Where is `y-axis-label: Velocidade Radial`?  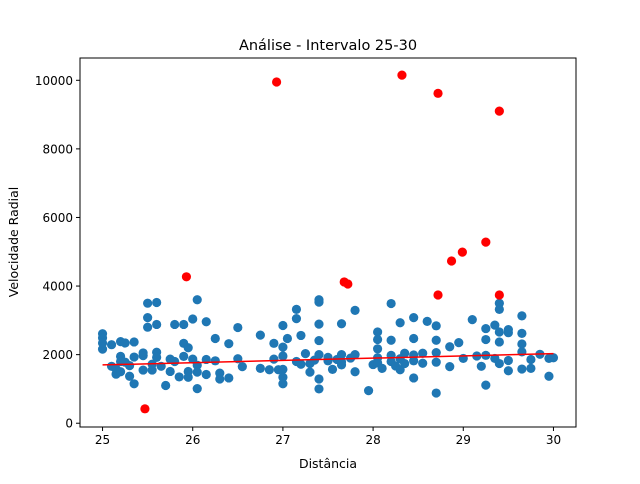
y-axis-label: Velocidade Radial is located at coordinates (13, 242).